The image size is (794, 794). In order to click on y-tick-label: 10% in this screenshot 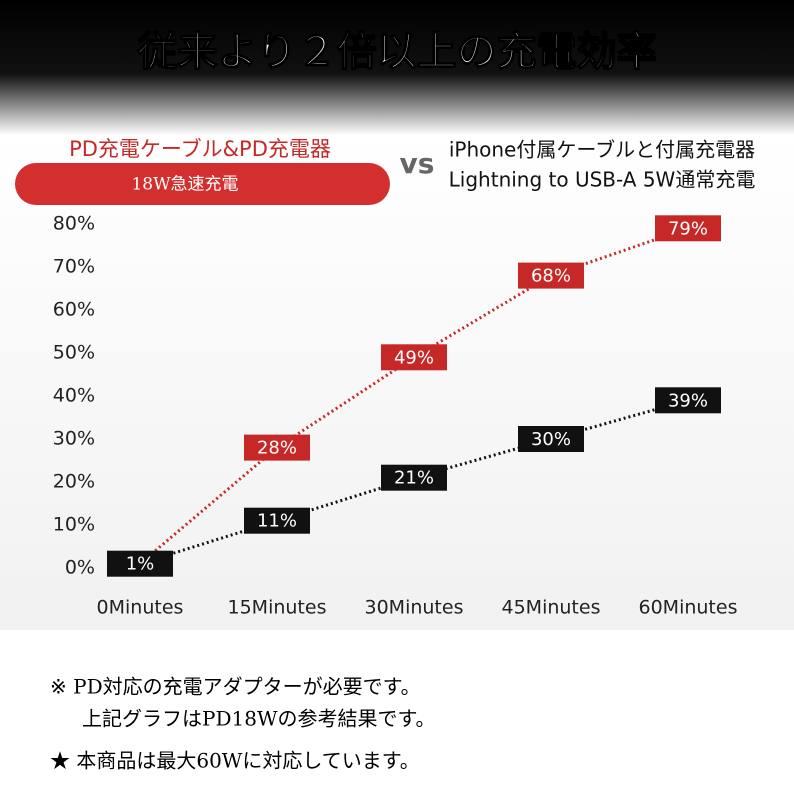, I will do `click(74, 525)`.